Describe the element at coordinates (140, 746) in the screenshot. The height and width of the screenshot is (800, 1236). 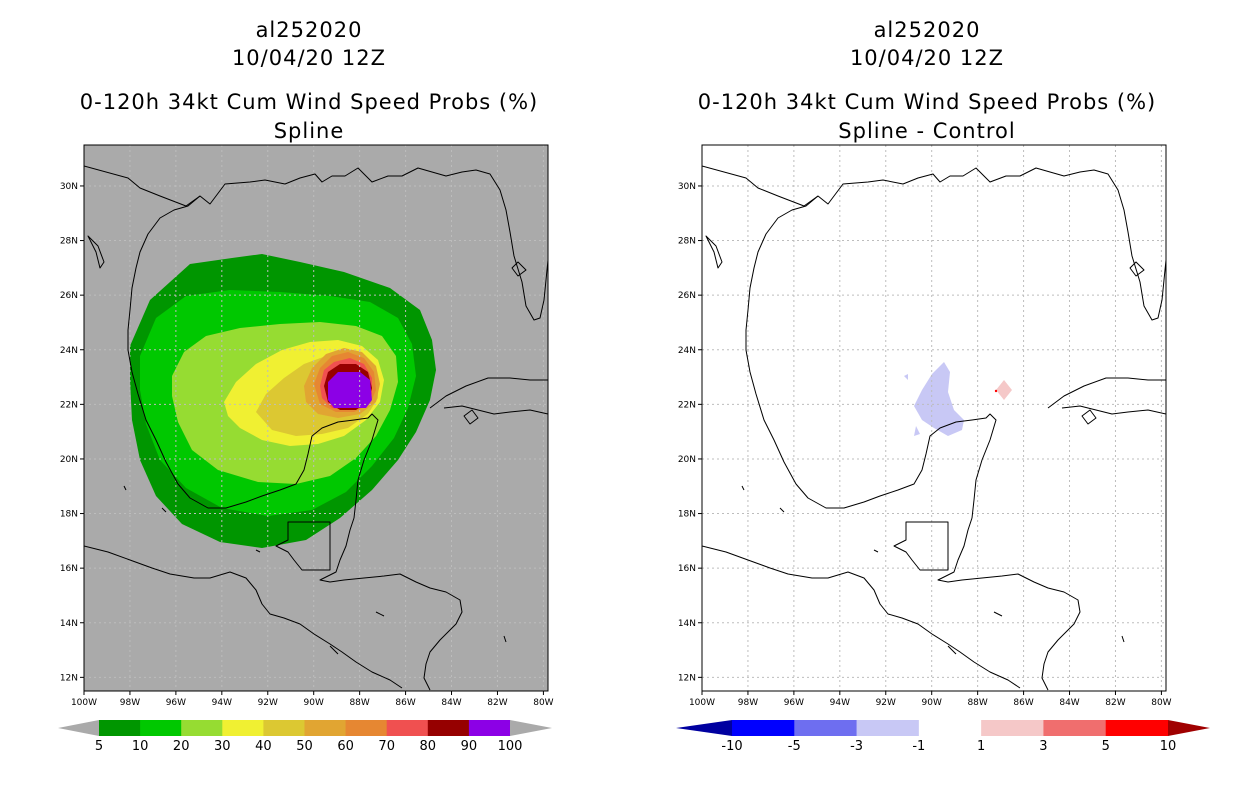
I see `left-colorbar-label: 10` at that location.